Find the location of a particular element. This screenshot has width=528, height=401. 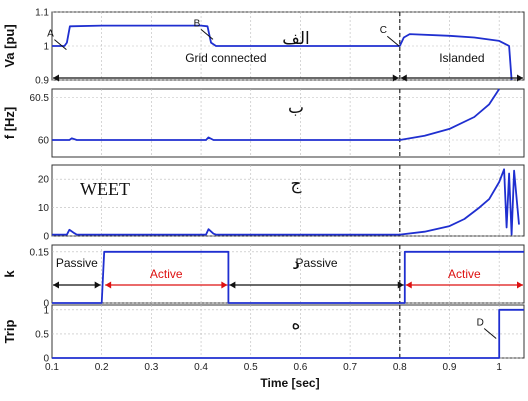

watermark-text: WEET is located at coordinates (105, 189).